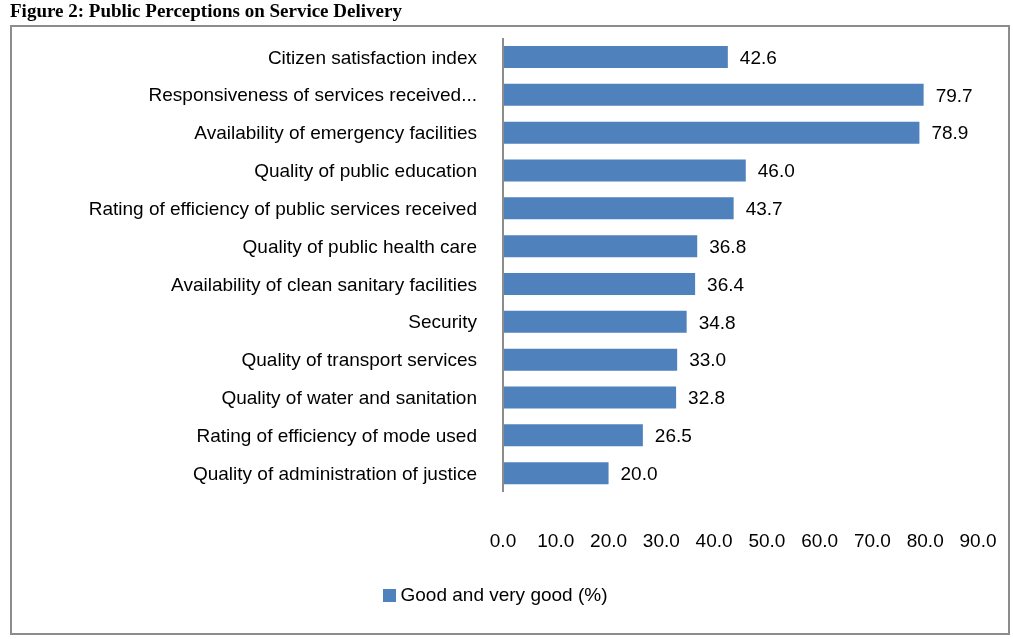 The width and height of the screenshot is (1013, 639). I want to click on x-tick-label: 30.0, so click(661, 541).